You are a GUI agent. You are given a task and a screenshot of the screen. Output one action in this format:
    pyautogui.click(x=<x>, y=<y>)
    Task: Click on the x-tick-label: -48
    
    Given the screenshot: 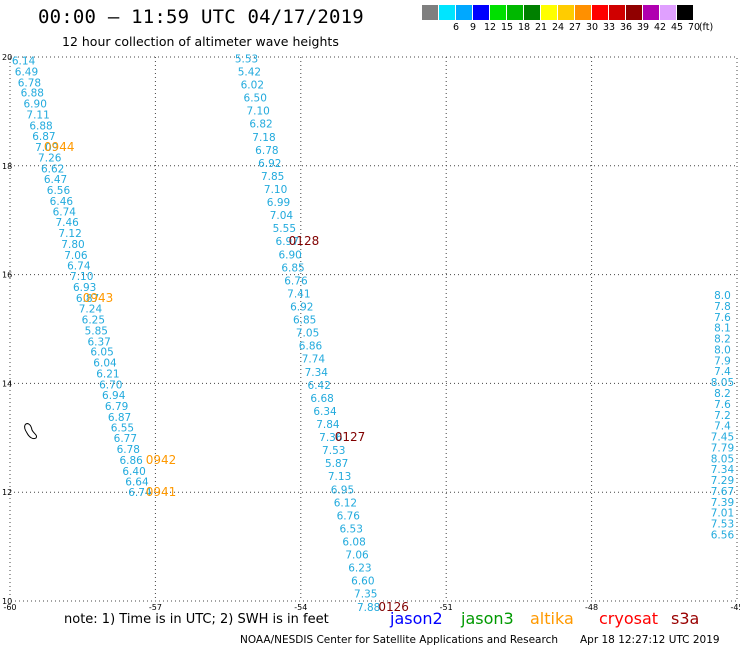 What is the action you would take?
    pyautogui.click(x=591, y=607)
    